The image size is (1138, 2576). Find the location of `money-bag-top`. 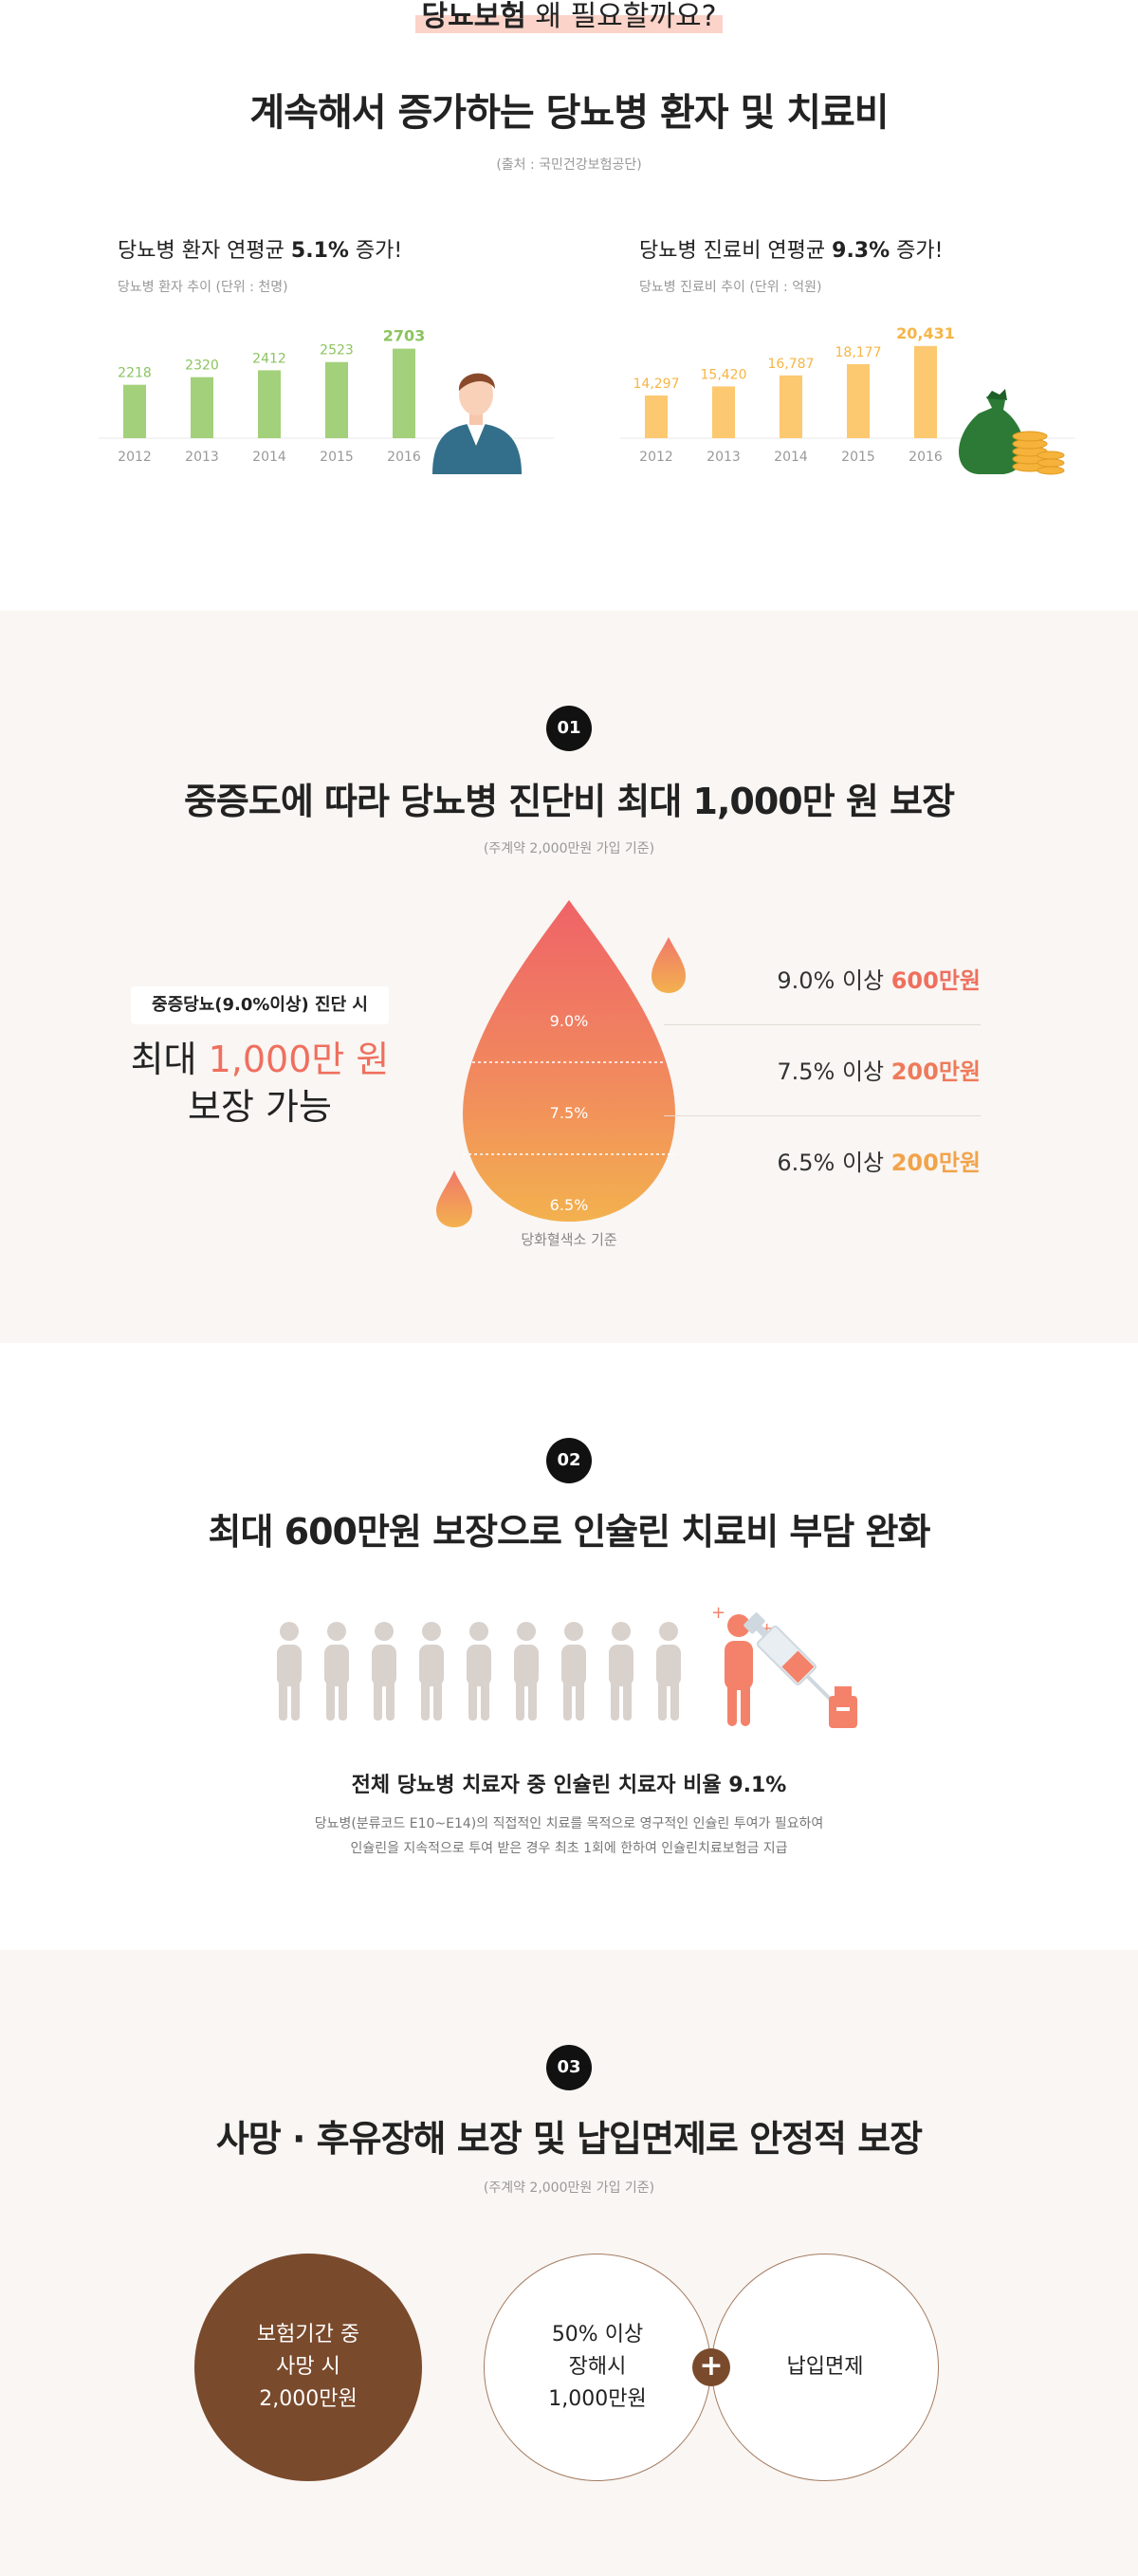

money-bag-top is located at coordinates (996, 394).